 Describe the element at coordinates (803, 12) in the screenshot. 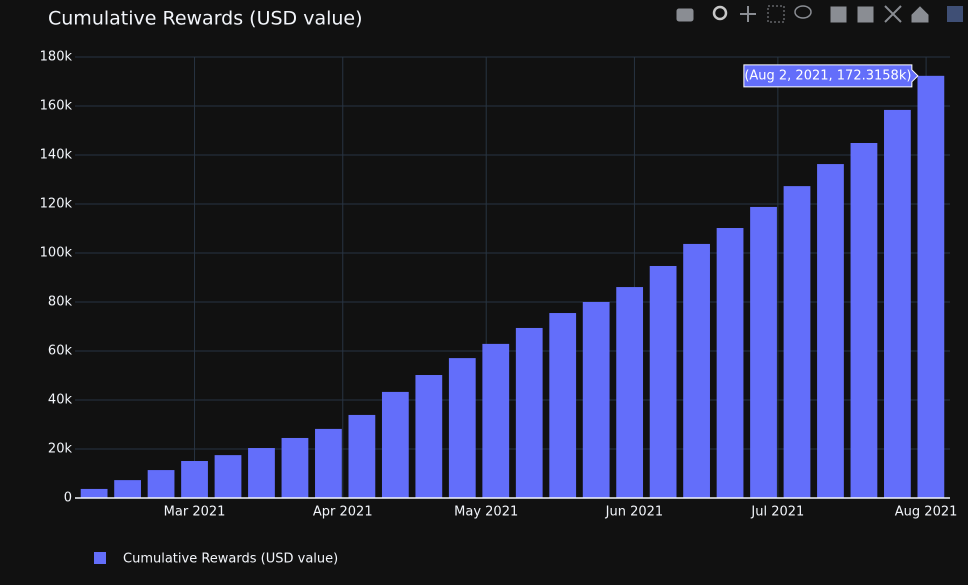

I see `lasso-icon` at that location.